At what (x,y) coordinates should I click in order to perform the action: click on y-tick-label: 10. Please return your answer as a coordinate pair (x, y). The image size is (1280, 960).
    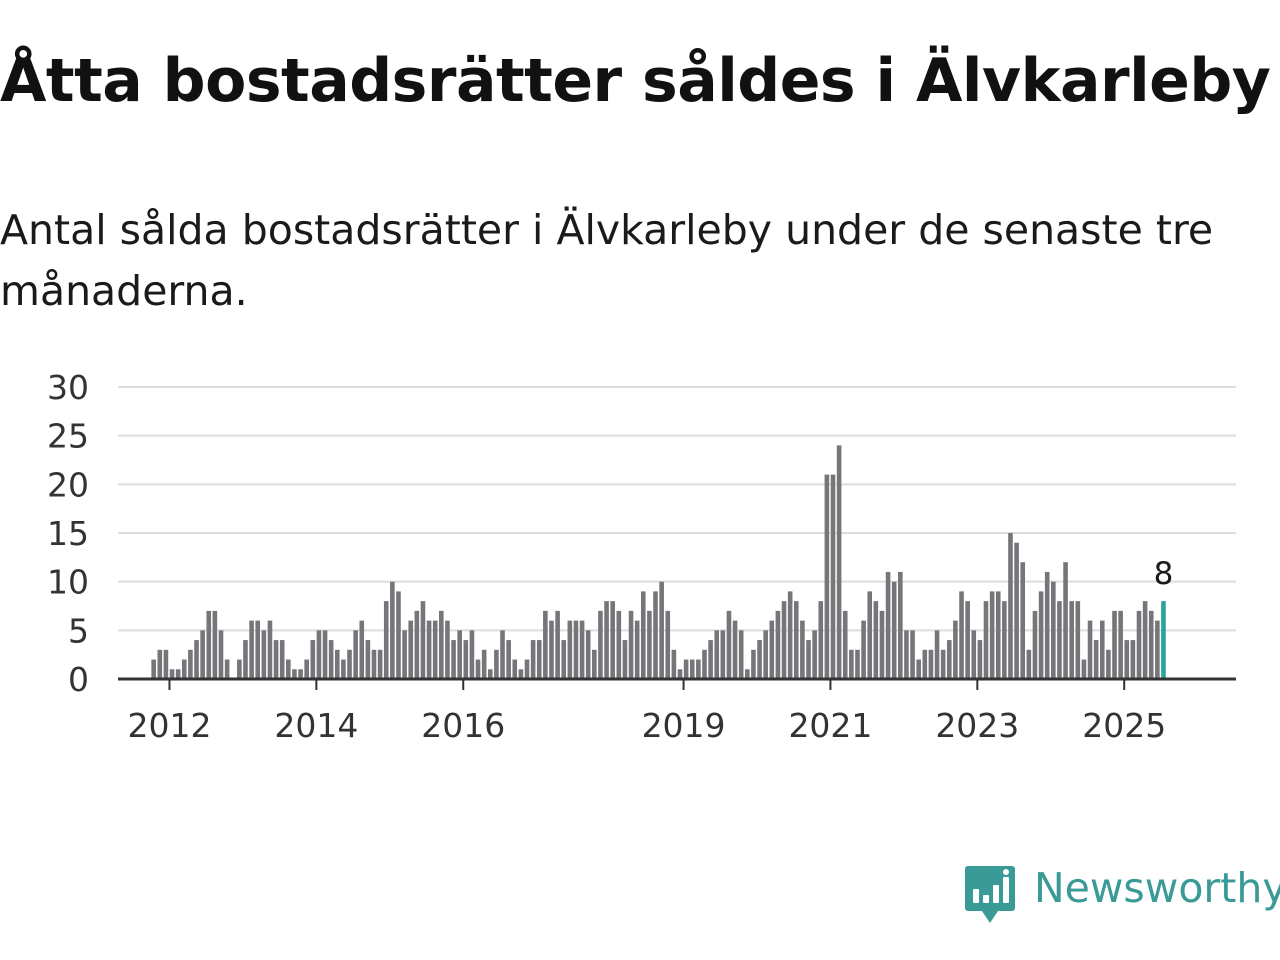
    Looking at the image, I should click on (68, 582).